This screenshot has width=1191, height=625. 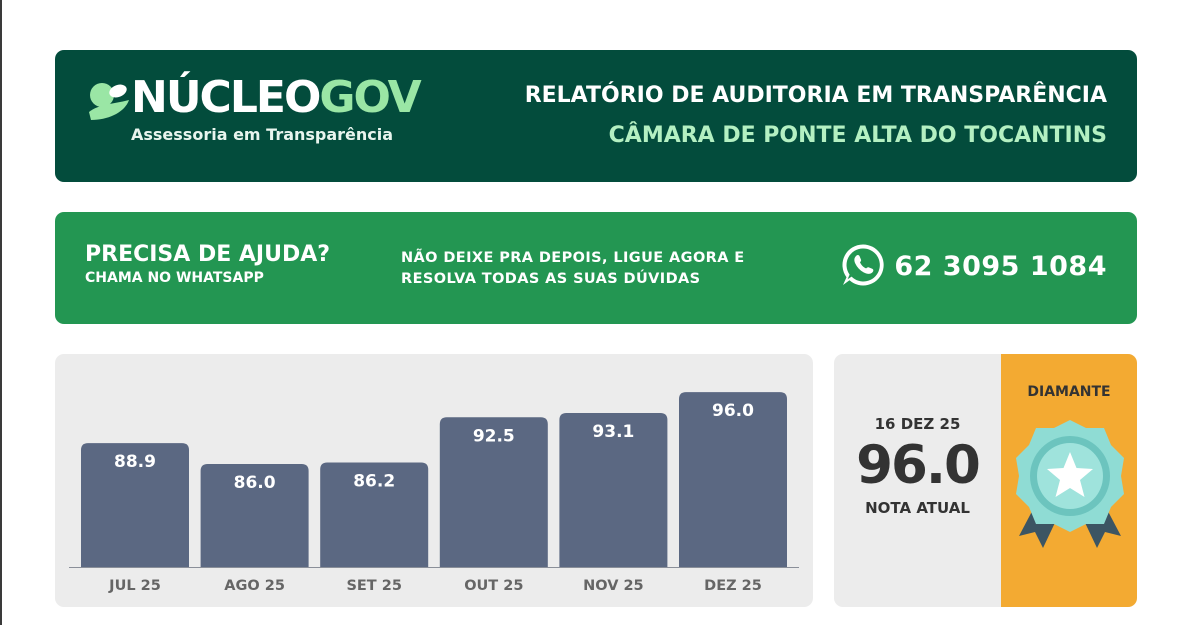 I want to click on logo-subtitle: Assessoria em Transparência, so click(x=262, y=134).